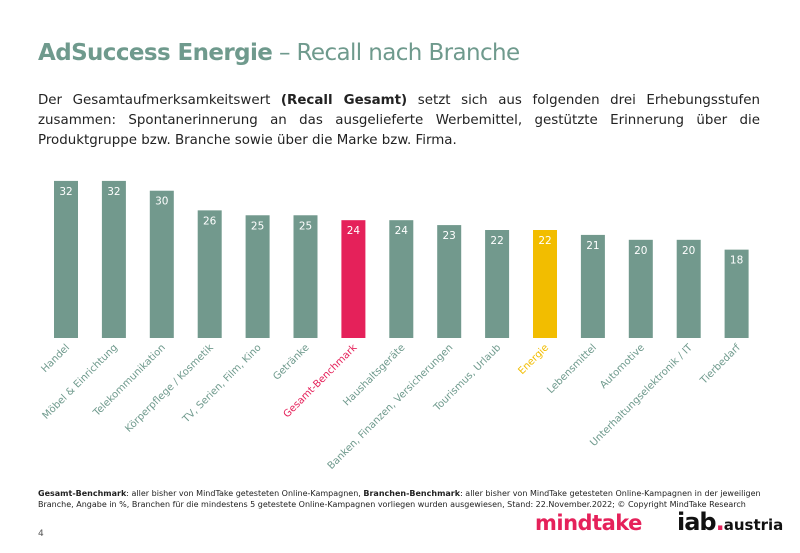  What do you see at coordinates (402, 231) in the screenshot?
I see `value-label-haushaltsger-te: 24` at bounding box center [402, 231].